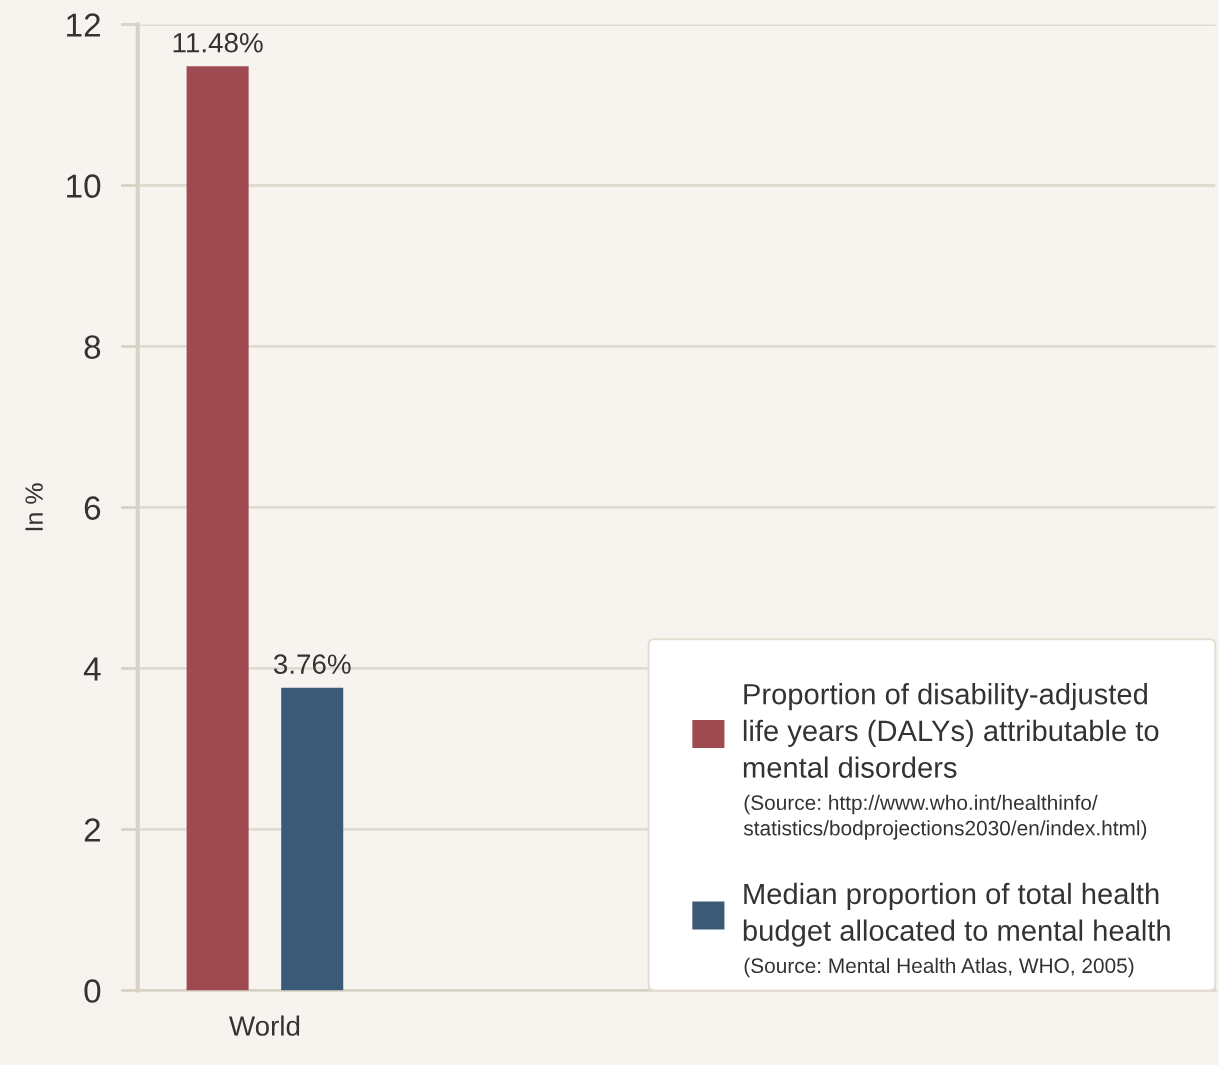 The height and width of the screenshot is (1065, 1219). Describe the element at coordinates (92, 830) in the screenshot. I see `y-tick-label: 2` at that location.